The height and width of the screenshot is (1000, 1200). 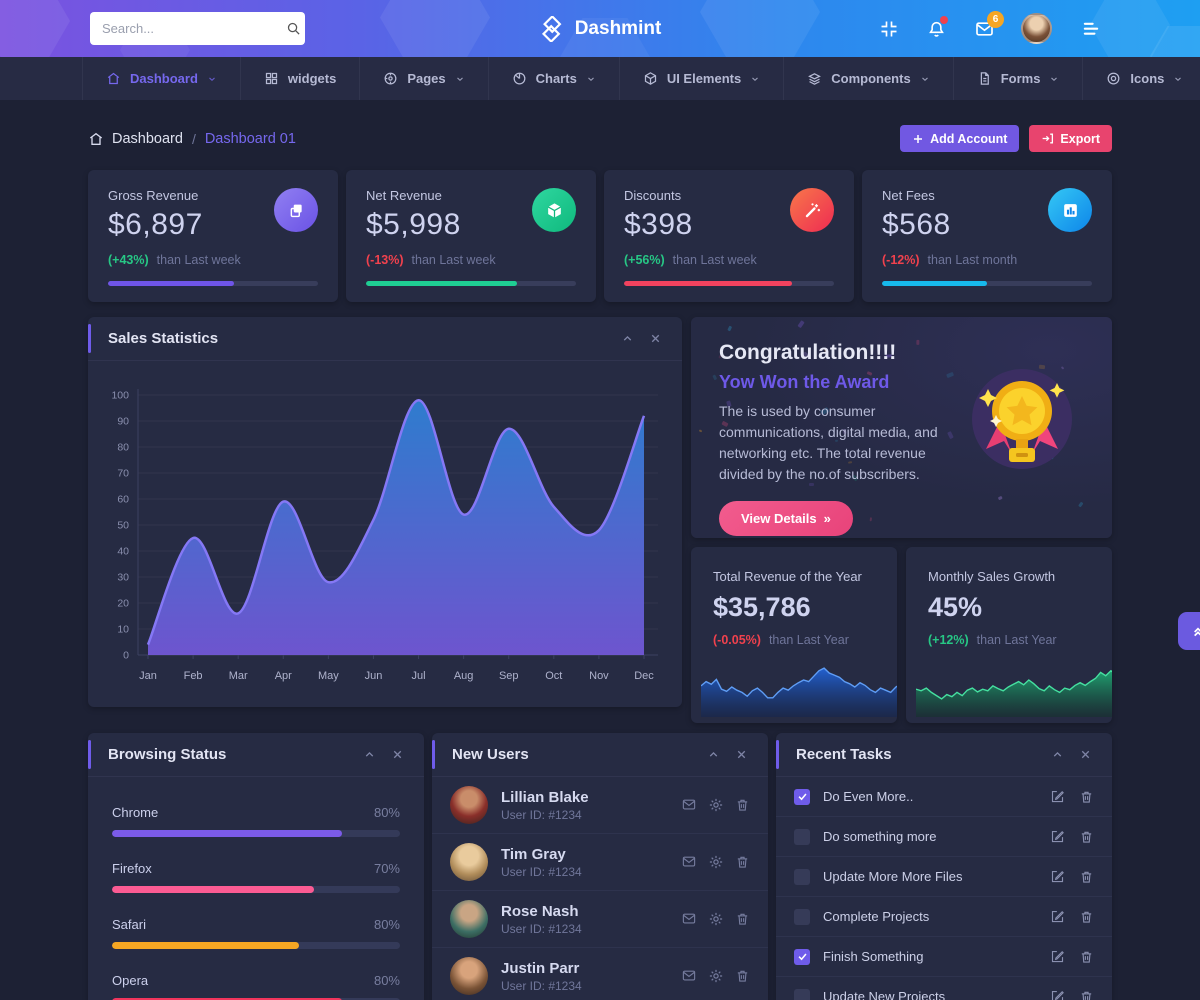 What do you see at coordinates (944, 797) in the screenshot?
I see `task-row: Do Even More..` at bounding box center [944, 797].